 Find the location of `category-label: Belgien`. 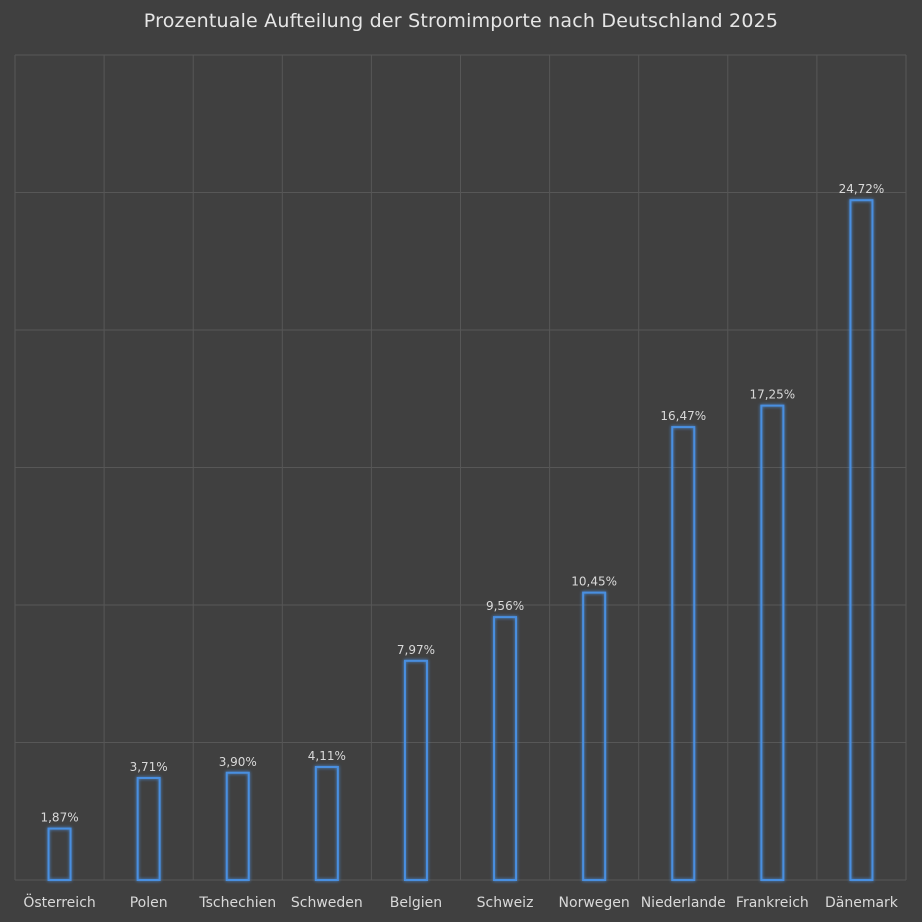

category-label: Belgien is located at coordinates (416, 903).